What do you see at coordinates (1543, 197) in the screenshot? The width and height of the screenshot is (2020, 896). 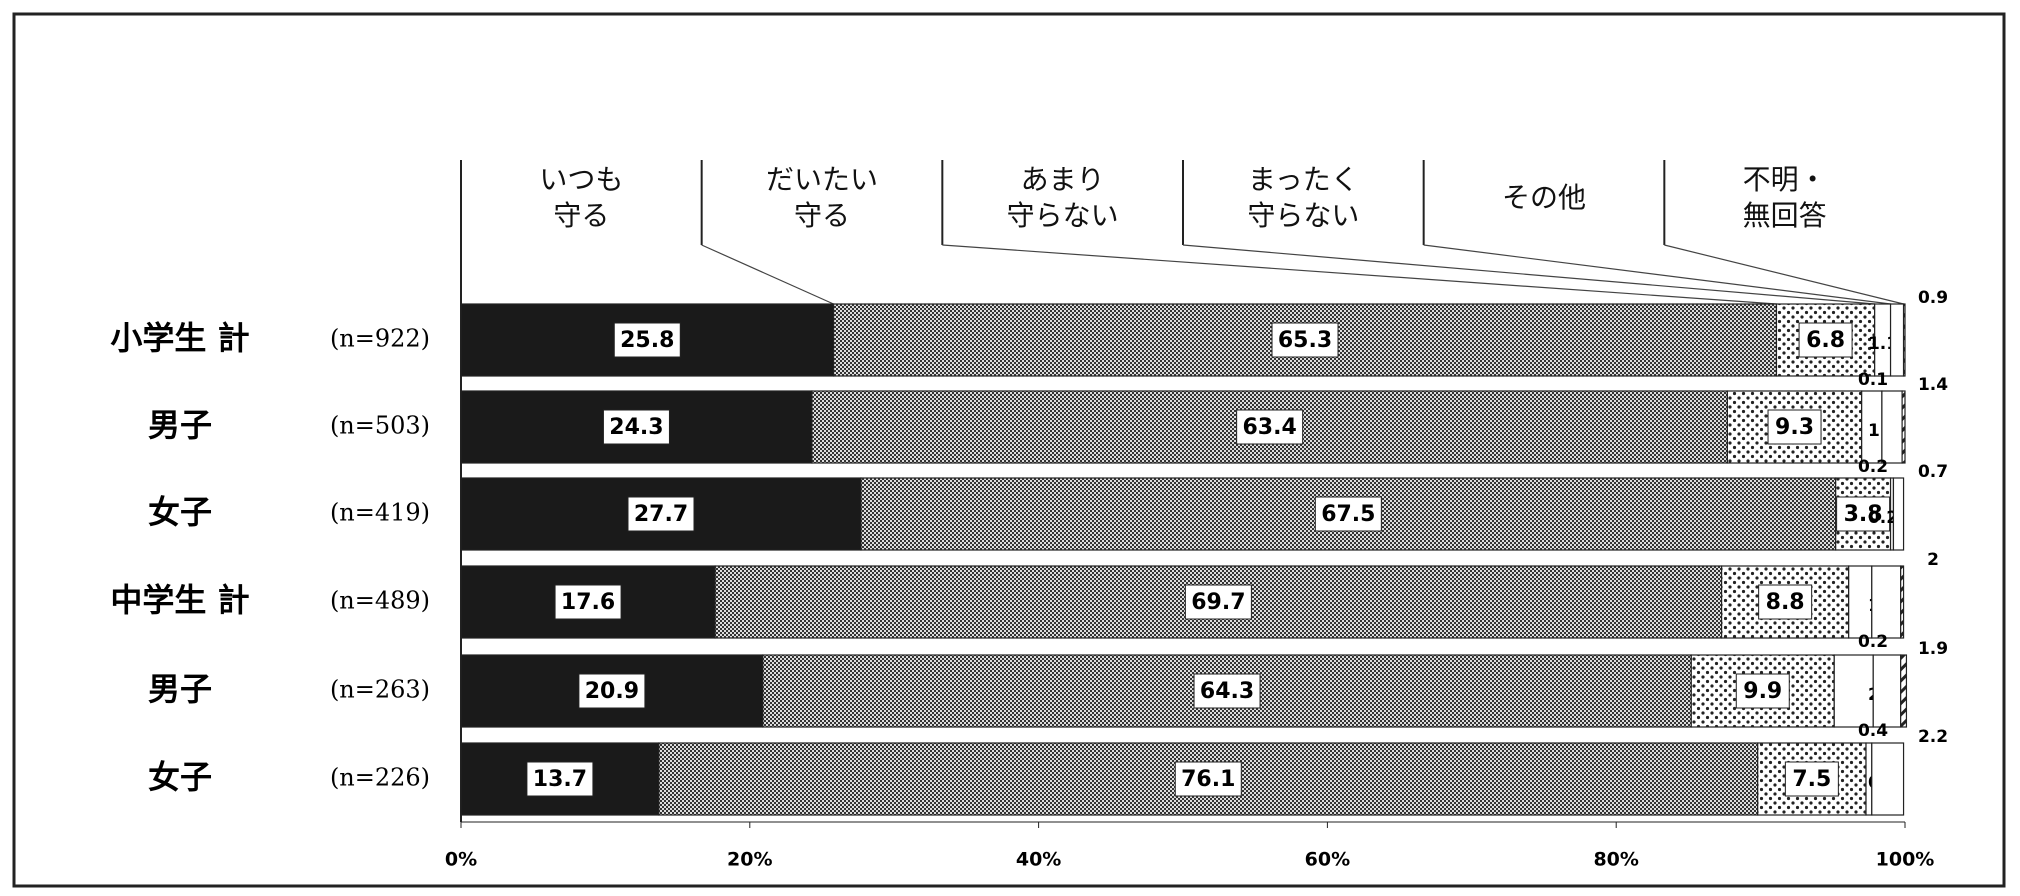 I see `legend-label: その他` at bounding box center [1543, 197].